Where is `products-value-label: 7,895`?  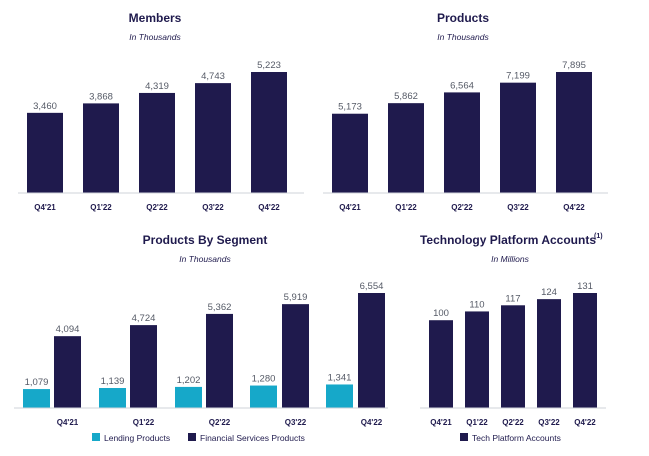 products-value-label: 7,895 is located at coordinates (574, 65).